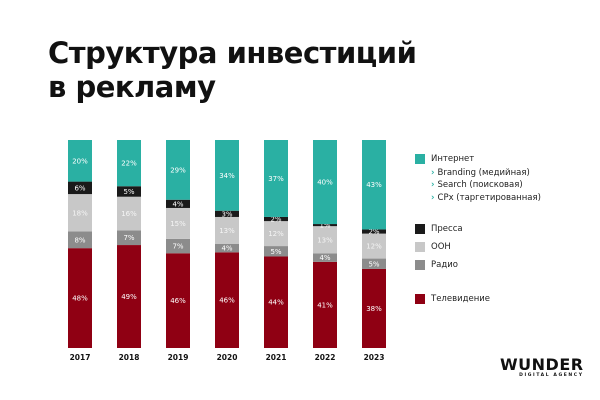  I want to click on data-label: 34%, so click(227, 176).